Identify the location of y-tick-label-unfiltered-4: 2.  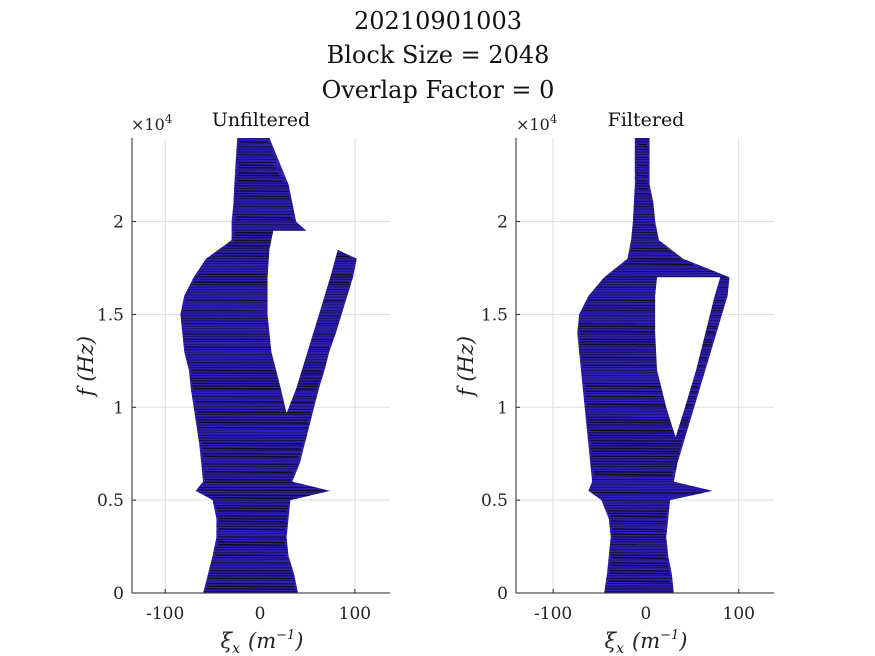
(118, 223).